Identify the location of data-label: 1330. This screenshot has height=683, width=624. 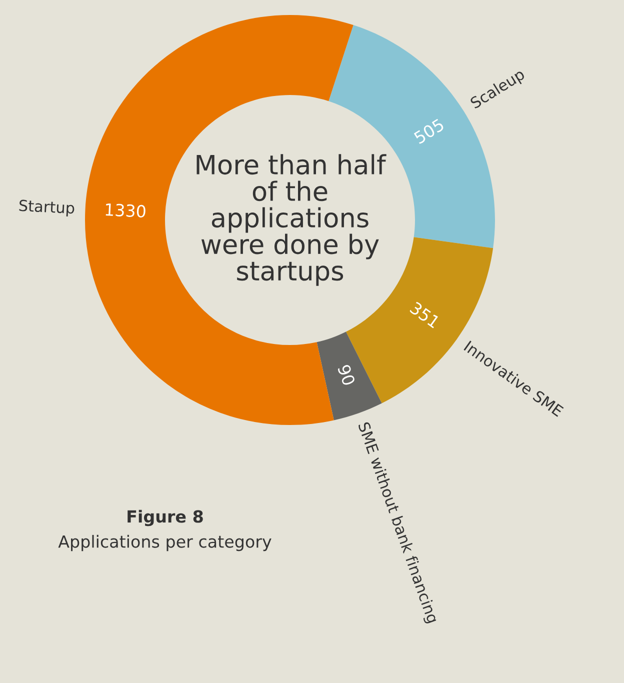
(126, 210).